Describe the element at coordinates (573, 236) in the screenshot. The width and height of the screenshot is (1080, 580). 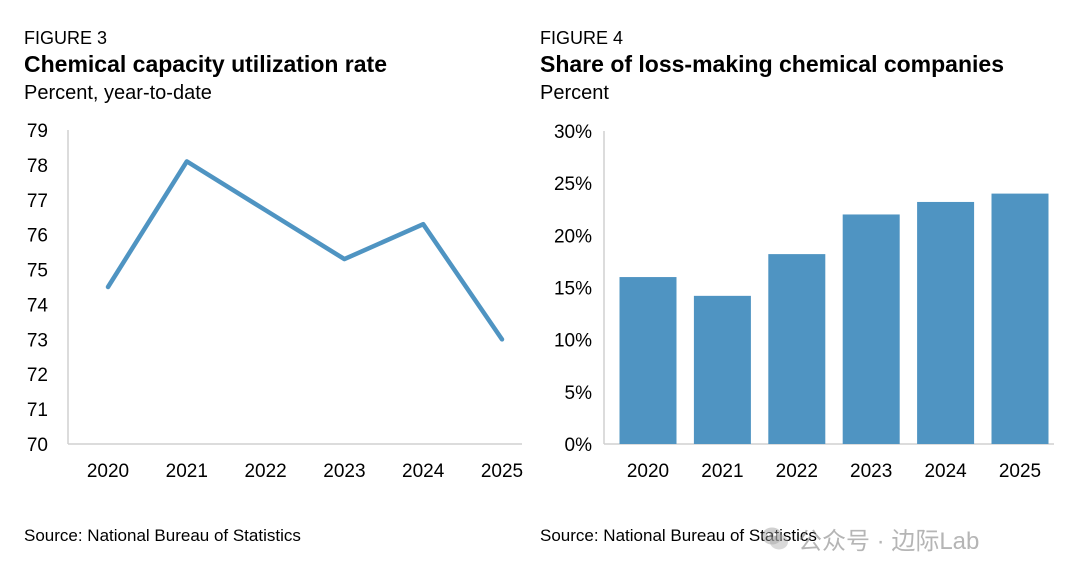
I see `y-tick-label: 20%` at that location.